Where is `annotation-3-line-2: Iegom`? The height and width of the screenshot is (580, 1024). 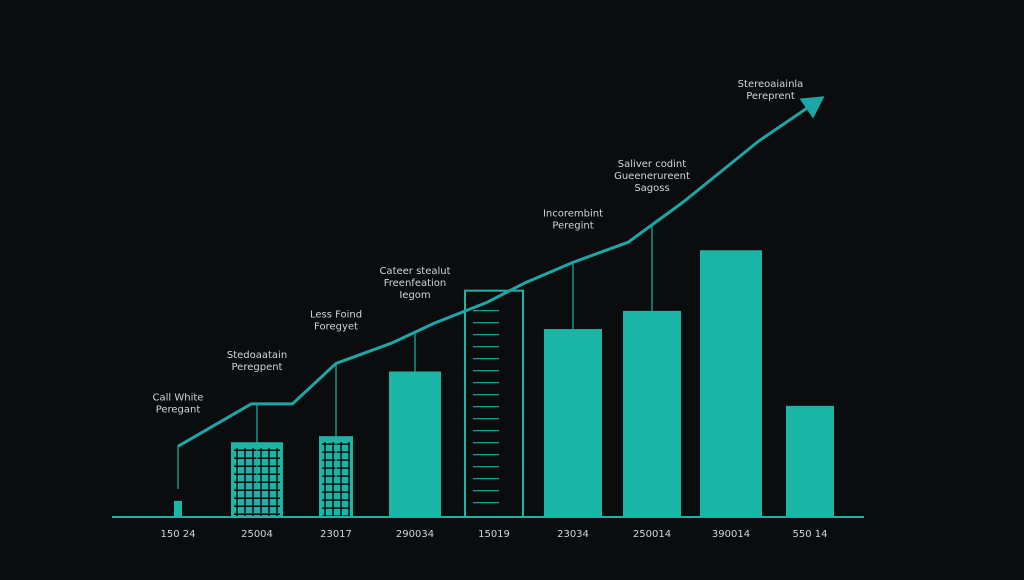
annotation-3-line-2: Iegom is located at coordinates (414, 295).